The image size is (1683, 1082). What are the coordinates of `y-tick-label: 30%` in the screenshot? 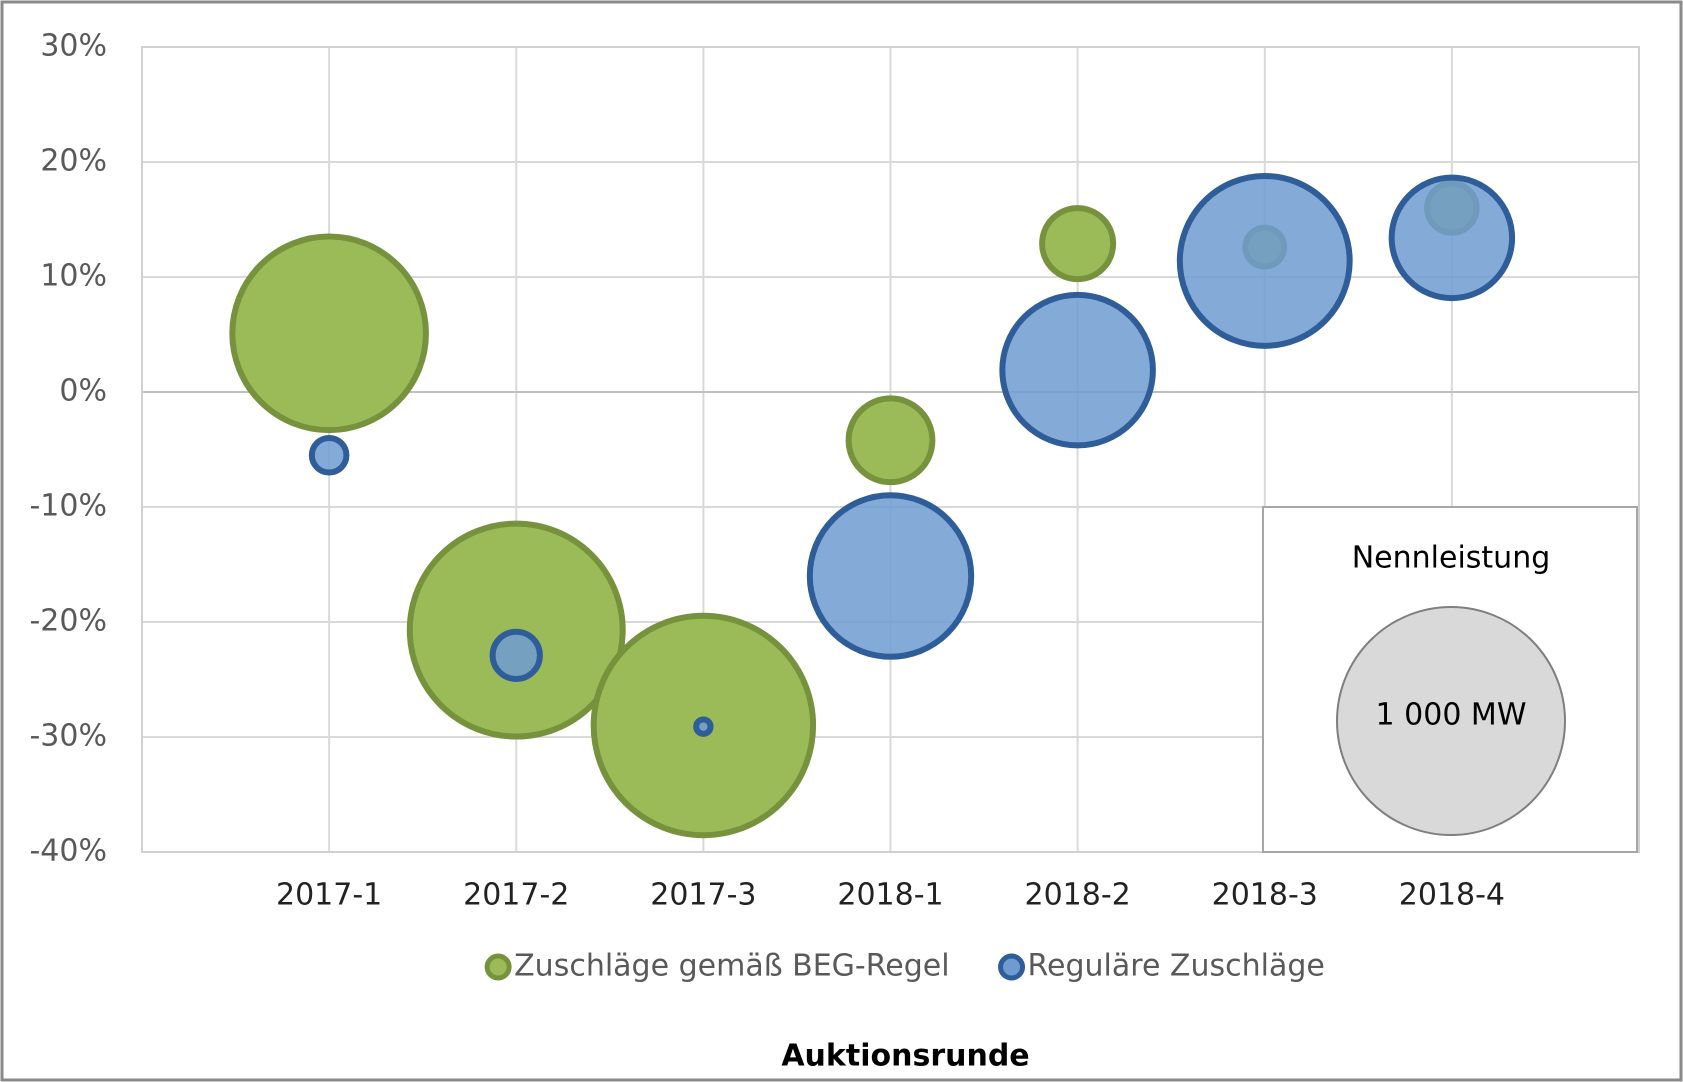 It's located at (73, 46).